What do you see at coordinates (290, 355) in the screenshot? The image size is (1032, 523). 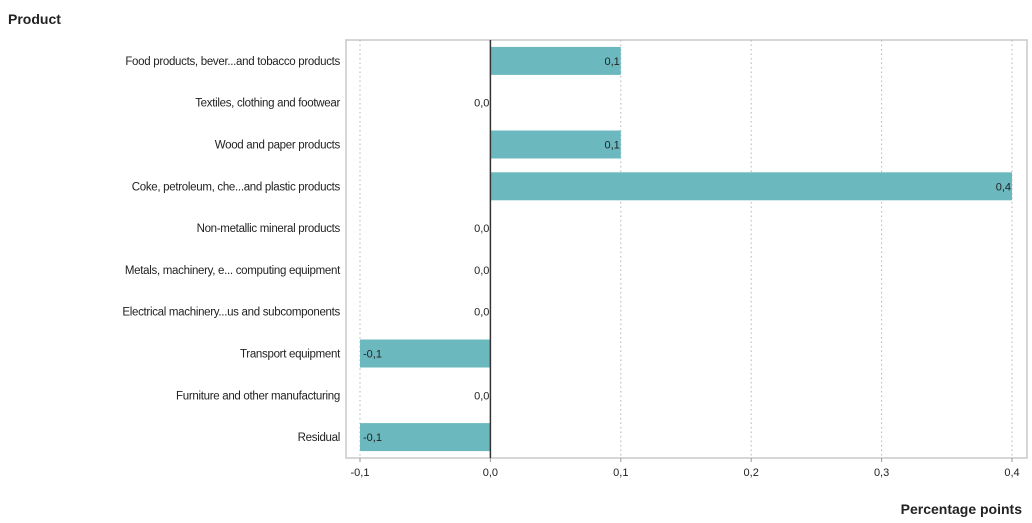 I see `category-label: Transport equipment` at bounding box center [290, 355].